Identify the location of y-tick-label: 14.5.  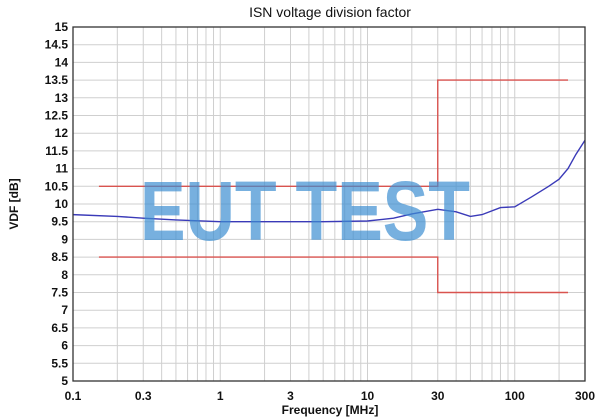
(57, 45).